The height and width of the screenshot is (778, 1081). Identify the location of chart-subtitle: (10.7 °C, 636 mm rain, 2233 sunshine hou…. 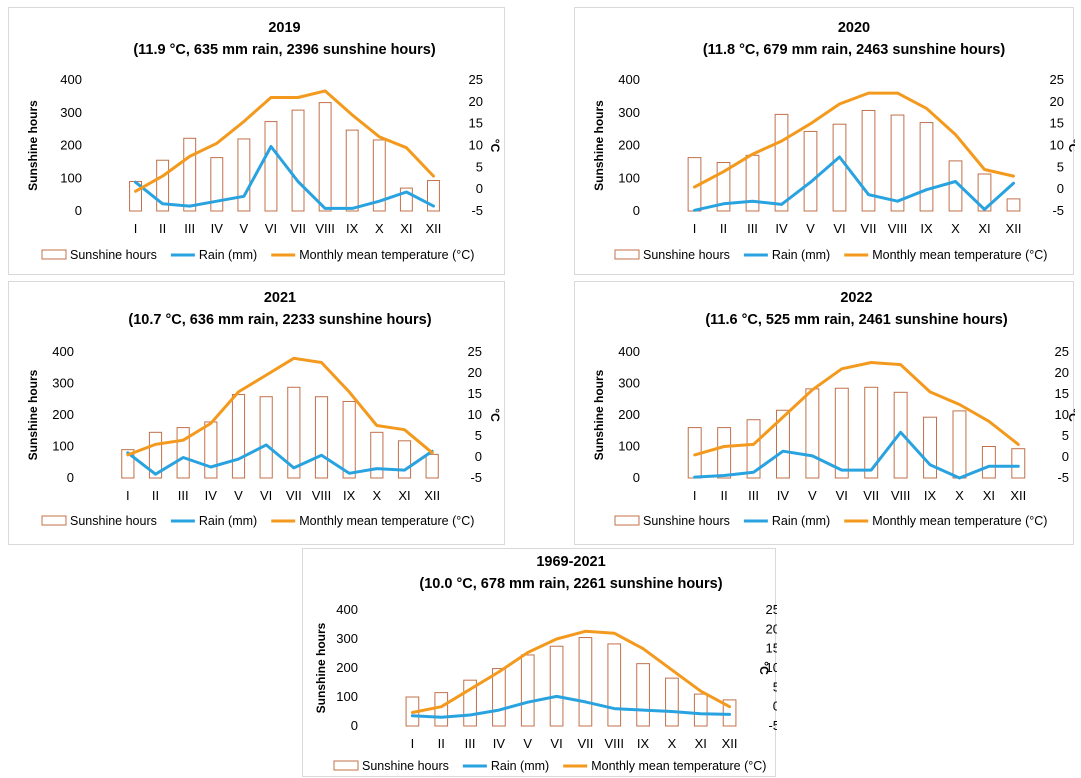
(279, 320).